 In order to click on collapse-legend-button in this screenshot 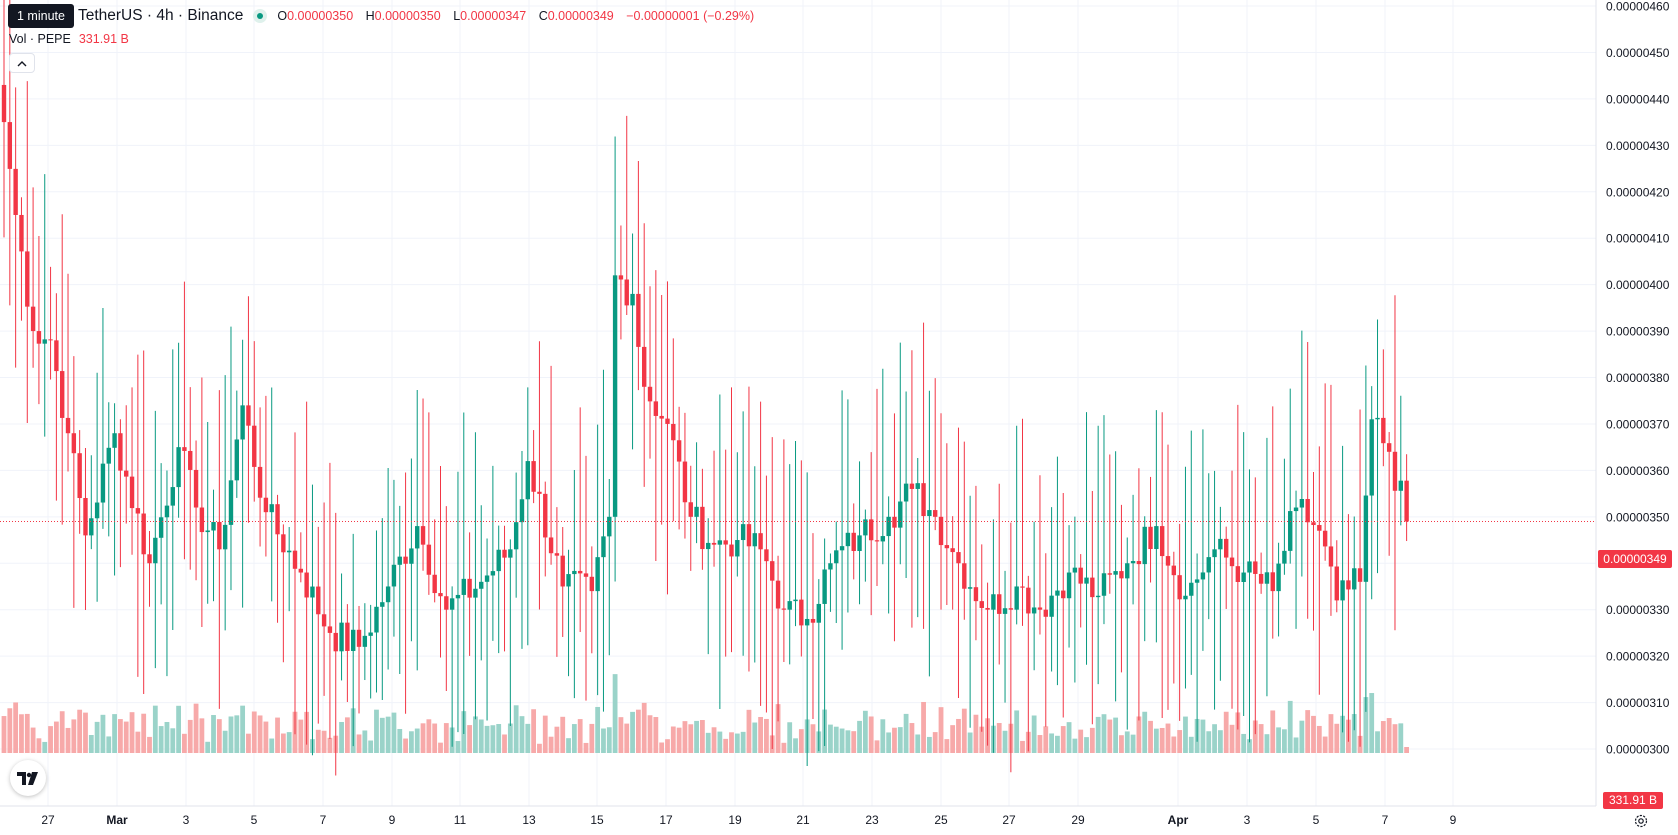, I will do `click(22, 63)`.